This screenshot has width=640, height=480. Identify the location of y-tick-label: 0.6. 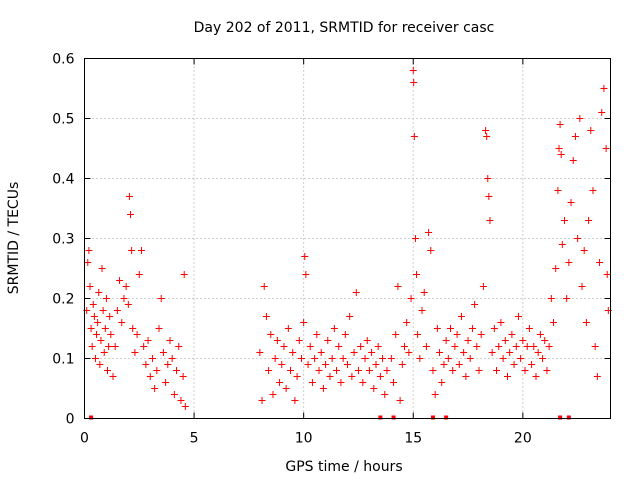
(63, 60).